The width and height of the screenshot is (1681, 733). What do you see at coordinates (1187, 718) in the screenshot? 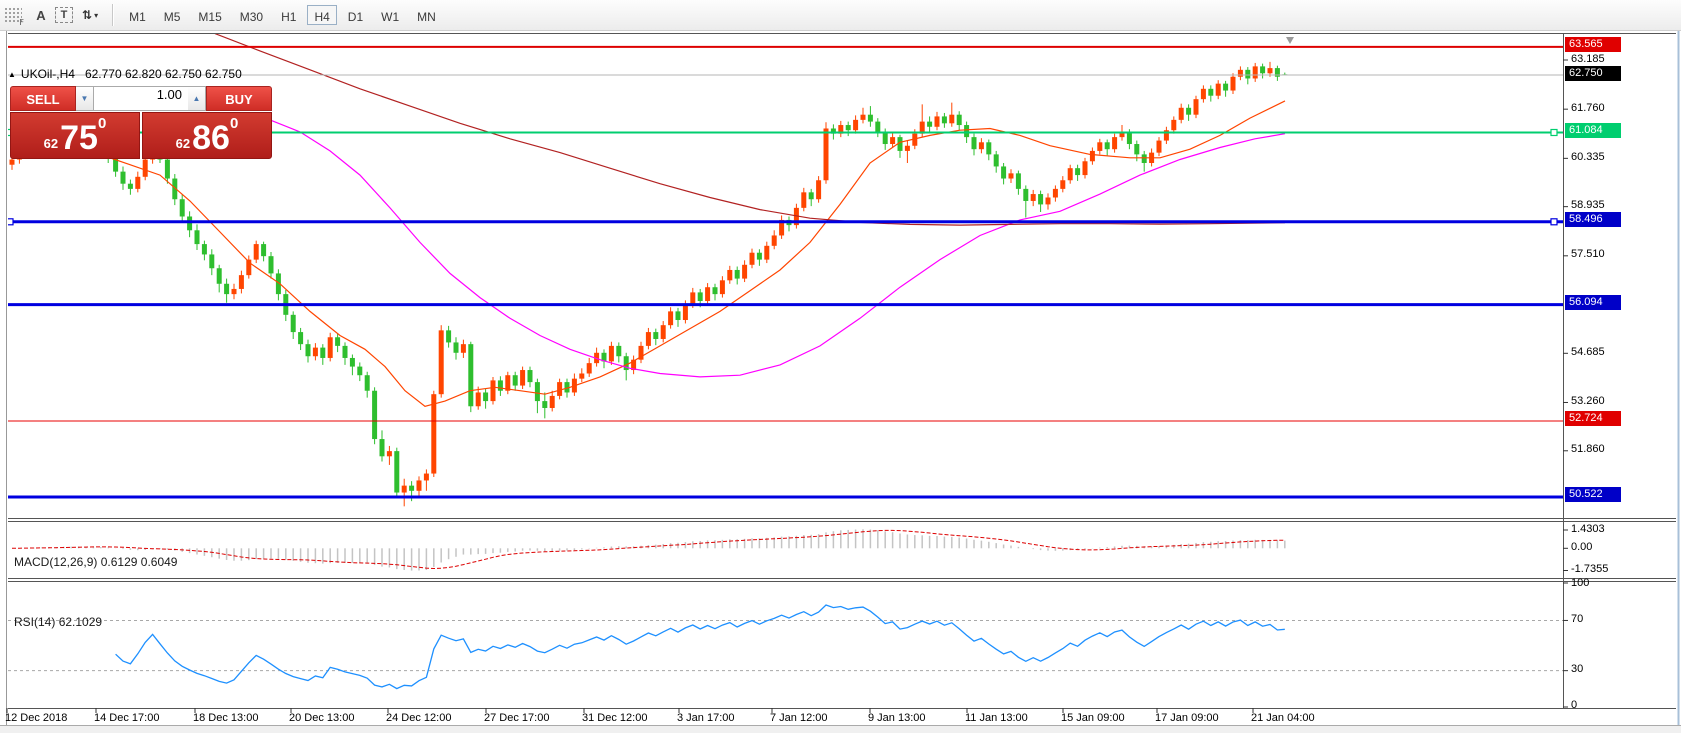
I see `time-axis-label: 17 Jan 09:00` at bounding box center [1187, 718].